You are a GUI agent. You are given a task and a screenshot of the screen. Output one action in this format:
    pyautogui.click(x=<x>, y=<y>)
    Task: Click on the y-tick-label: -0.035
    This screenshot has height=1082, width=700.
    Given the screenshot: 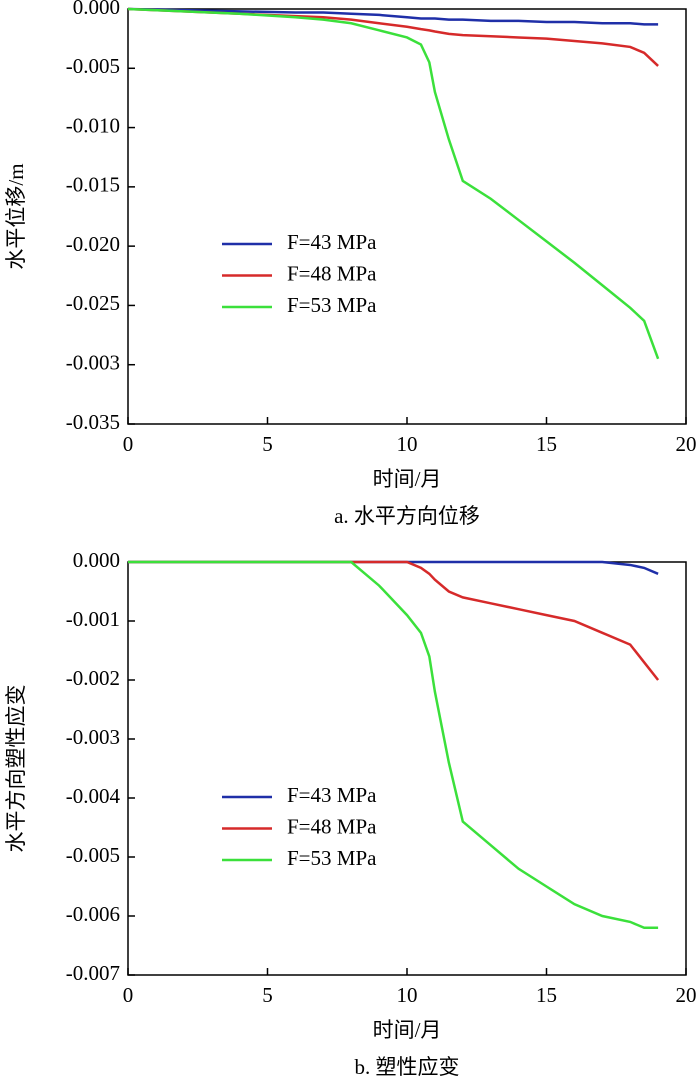 What is the action you would take?
    pyautogui.click(x=93, y=422)
    